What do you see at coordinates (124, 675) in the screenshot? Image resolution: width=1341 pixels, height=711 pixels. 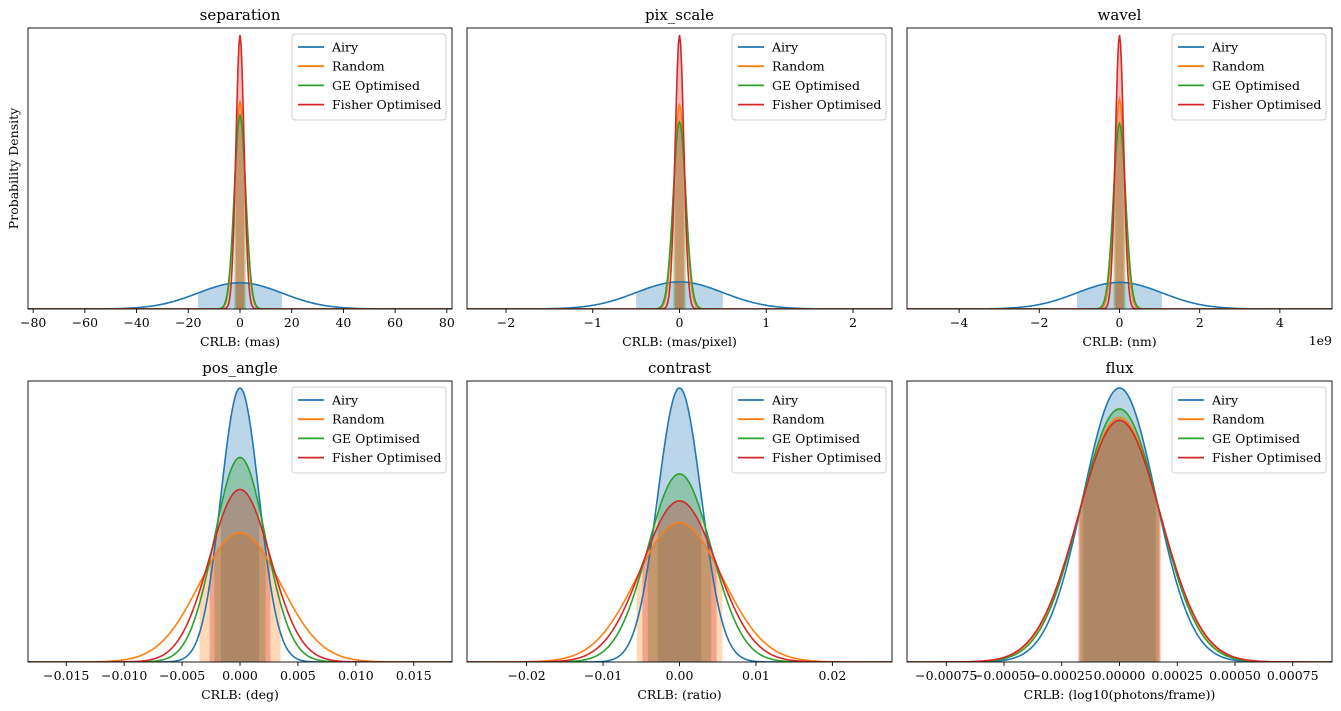 I see `x-tick-label: −0.010` at bounding box center [124, 675].